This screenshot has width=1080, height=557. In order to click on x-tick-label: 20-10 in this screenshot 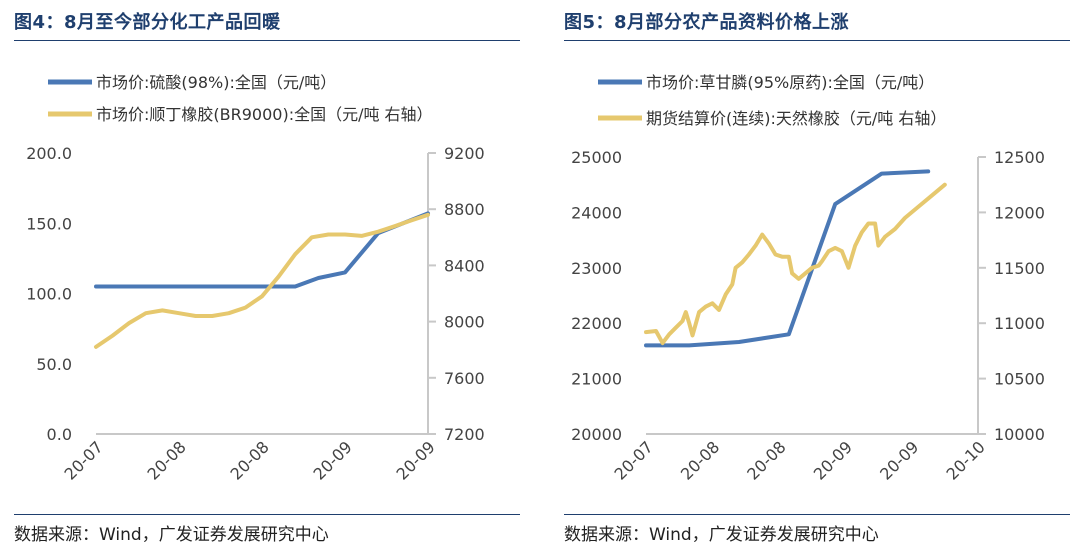, I will do `click(966, 460)`.